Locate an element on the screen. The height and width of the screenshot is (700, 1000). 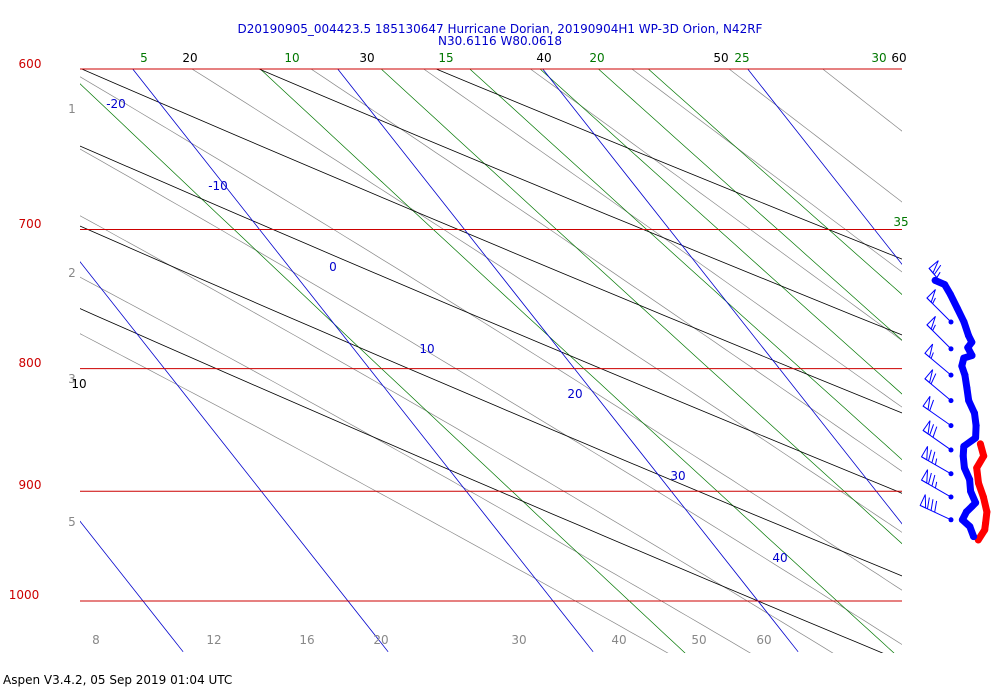
pressure-label-700: 700 is located at coordinates (30, 224).